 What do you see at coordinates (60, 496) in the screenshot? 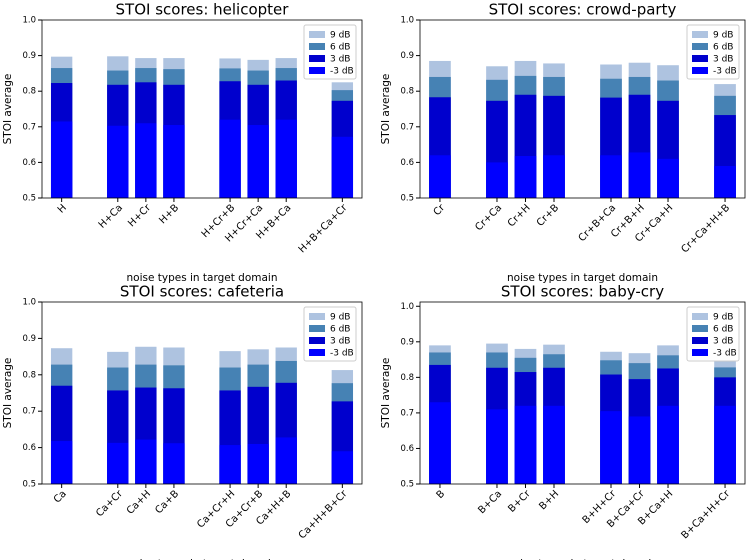
I see `x-tick-label: Ca` at bounding box center [60, 496].